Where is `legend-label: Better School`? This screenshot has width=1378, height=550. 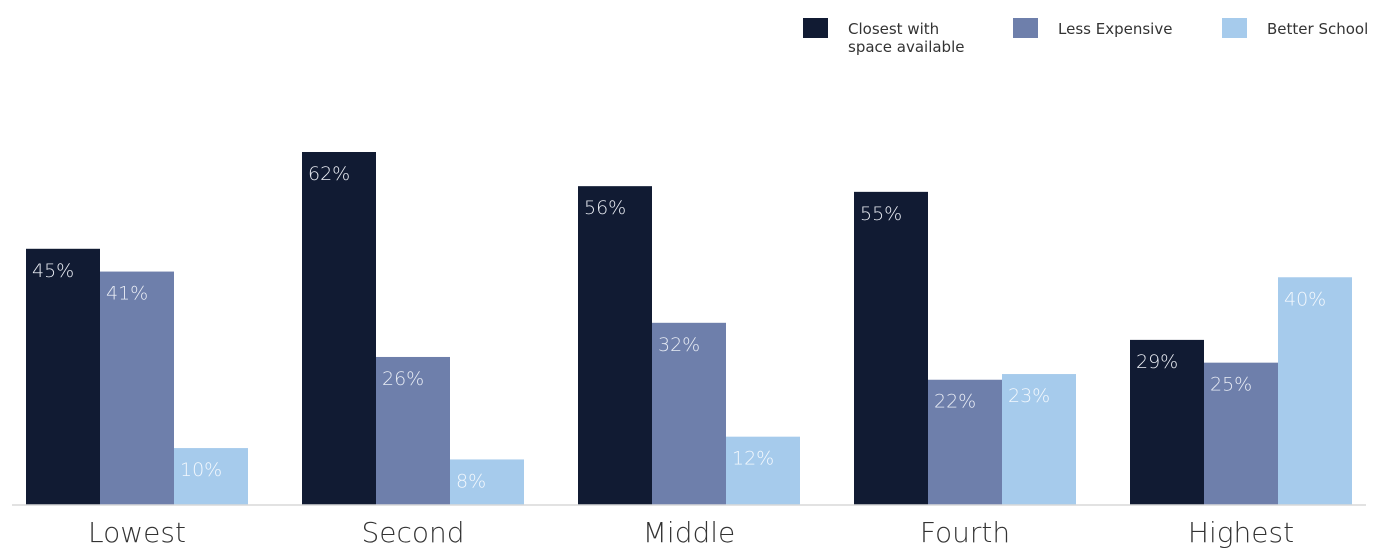 legend-label: Better School is located at coordinates (1317, 29).